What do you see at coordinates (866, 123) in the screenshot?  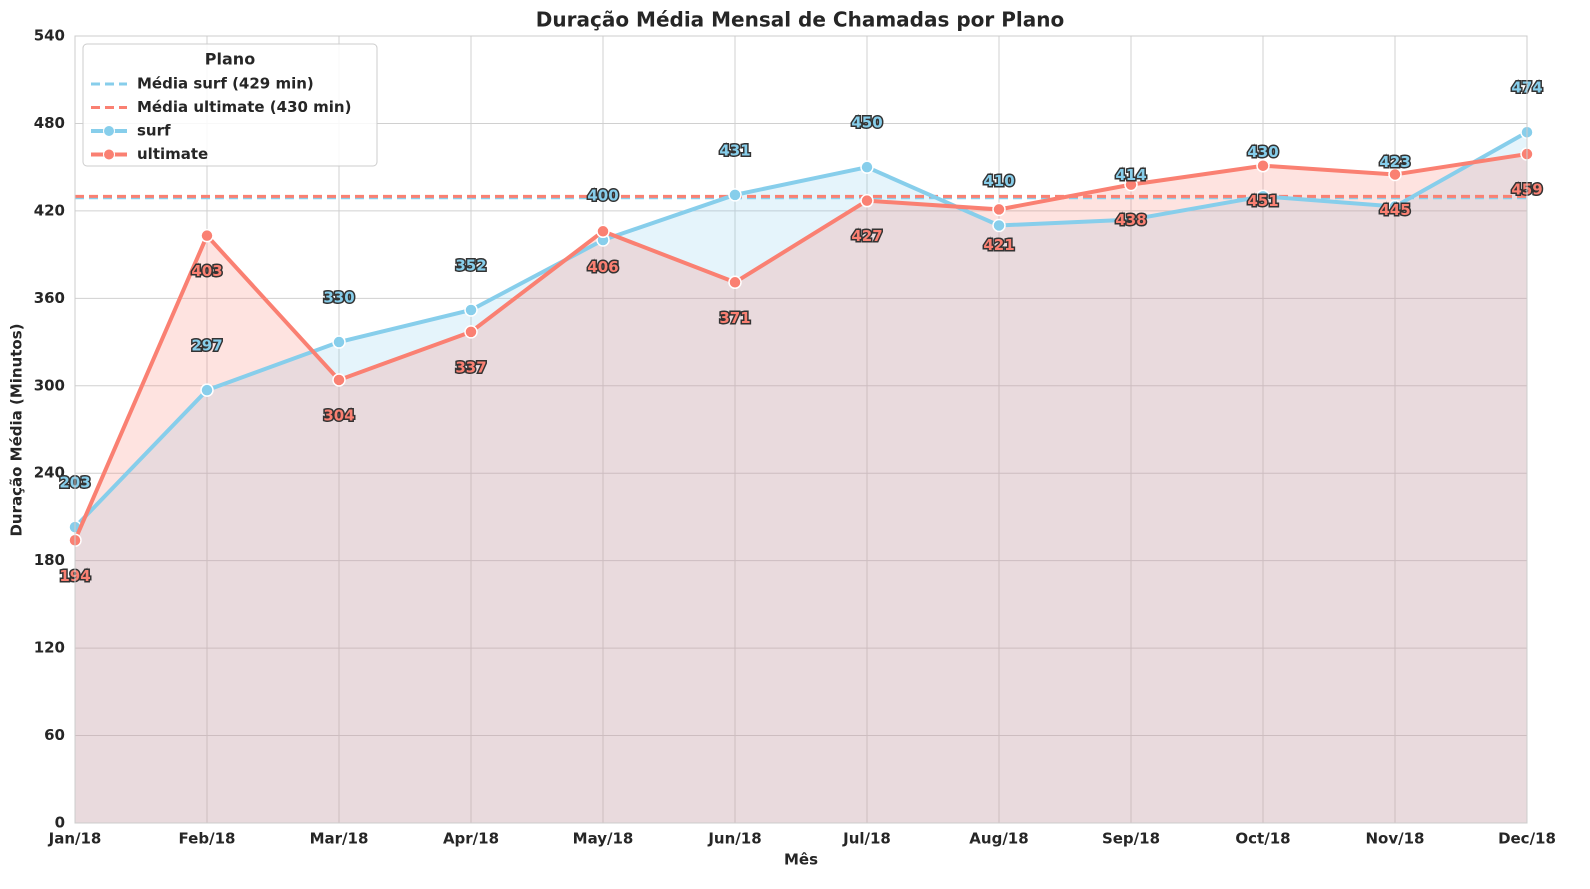 I see `data-label: 450` at bounding box center [866, 123].